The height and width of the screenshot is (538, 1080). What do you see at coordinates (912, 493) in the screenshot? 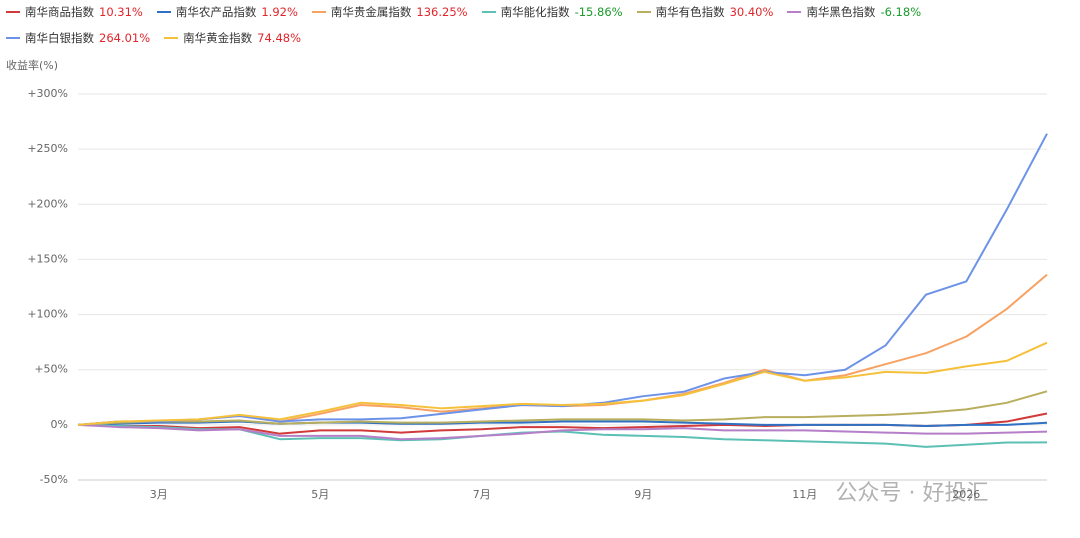
I see `watermark: 公众号 · 好投汇` at bounding box center [912, 493].